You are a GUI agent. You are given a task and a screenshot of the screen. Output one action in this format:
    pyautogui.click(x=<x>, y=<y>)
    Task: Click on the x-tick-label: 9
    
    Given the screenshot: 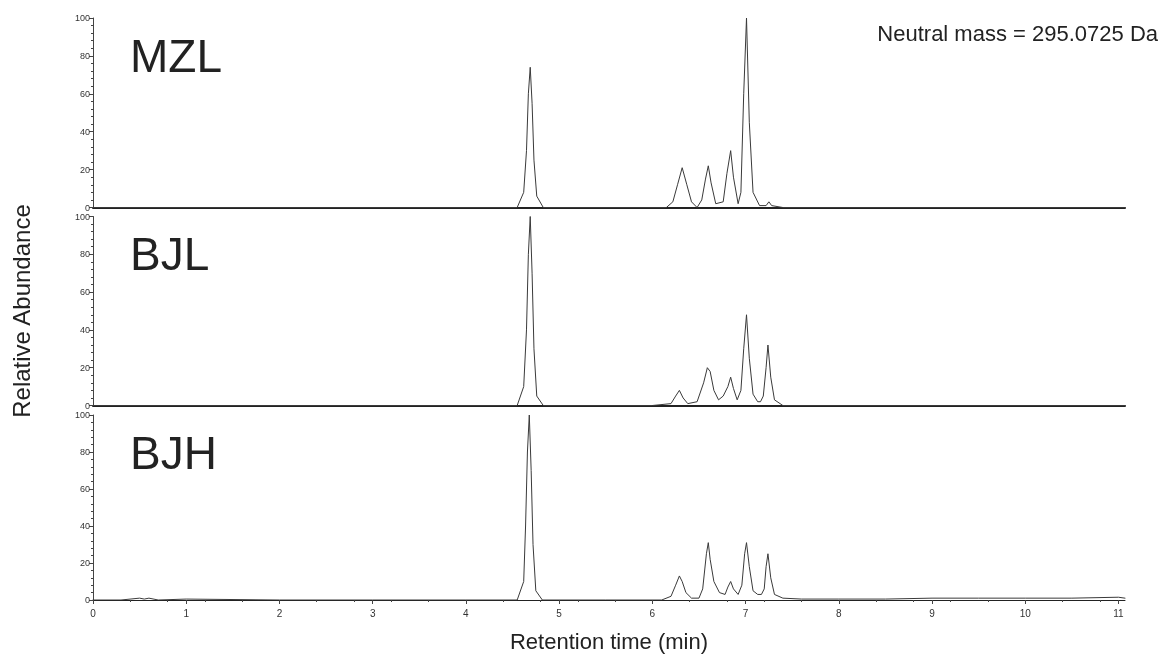 What is the action you would take?
    pyautogui.click(x=932, y=613)
    